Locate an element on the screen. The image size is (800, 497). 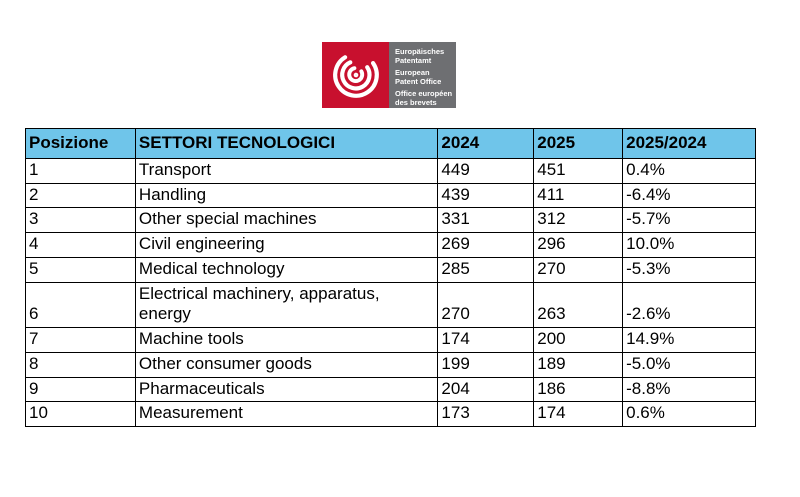
change-cell: -8.8% is located at coordinates (689, 389).